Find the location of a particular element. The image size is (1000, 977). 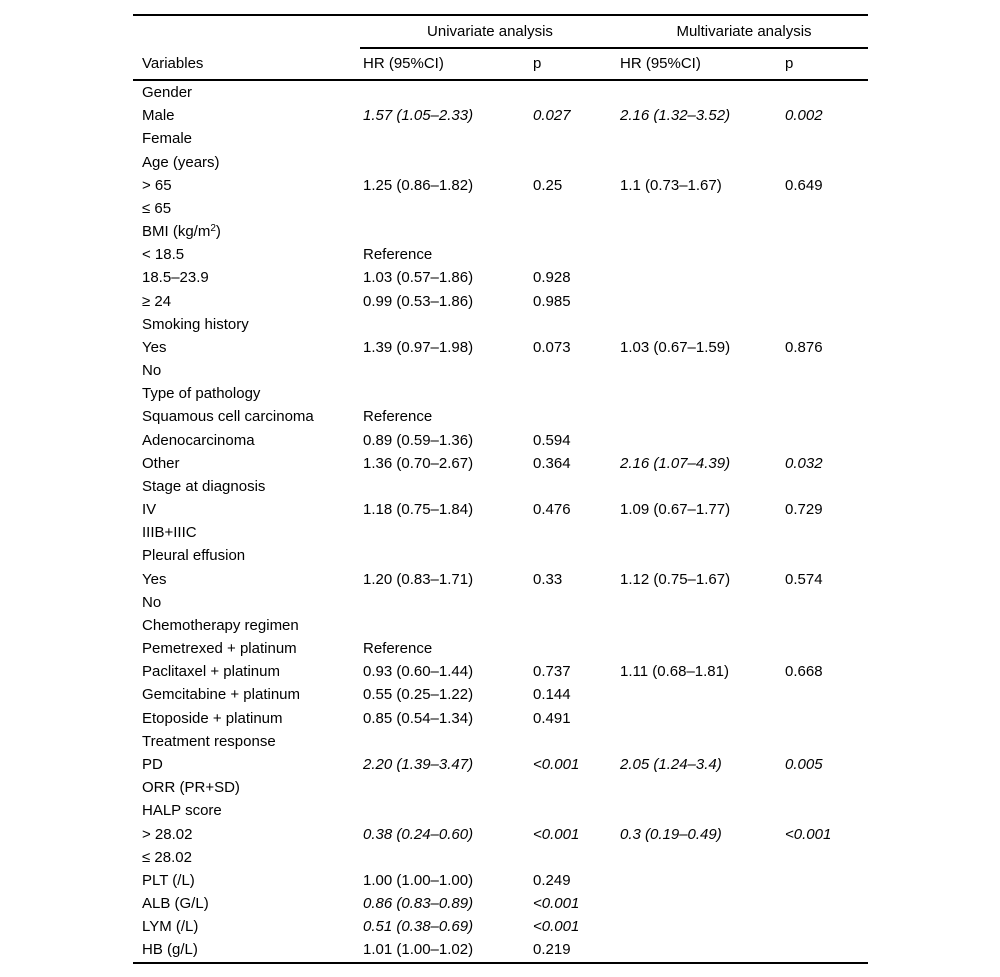

top-rule is located at coordinates (500, 15).